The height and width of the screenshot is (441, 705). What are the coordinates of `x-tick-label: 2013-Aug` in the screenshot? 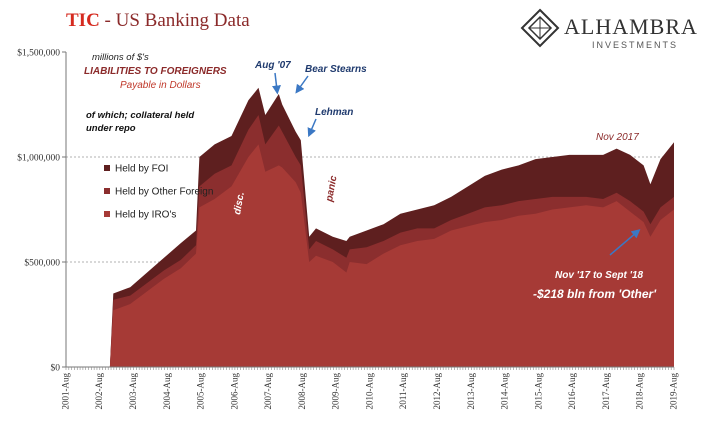 It's located at (471, 391).